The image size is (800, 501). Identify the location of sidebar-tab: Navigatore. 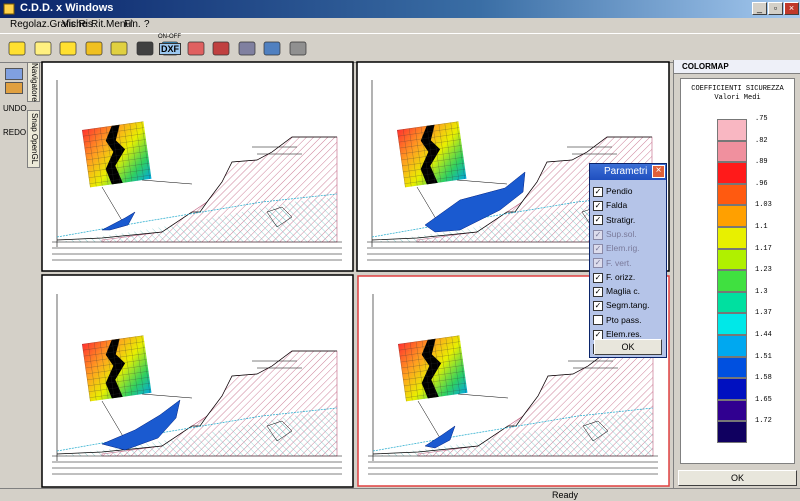
(33, 82).